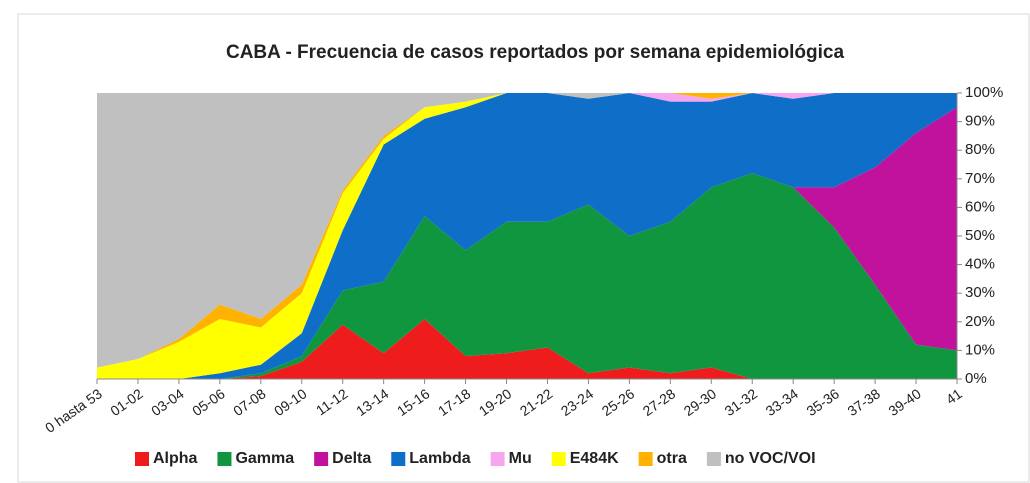  What do you see at coordinates (439, 458) in the screenshot?
I see `legend-label: Lambda` at bounding box center [439, 458].